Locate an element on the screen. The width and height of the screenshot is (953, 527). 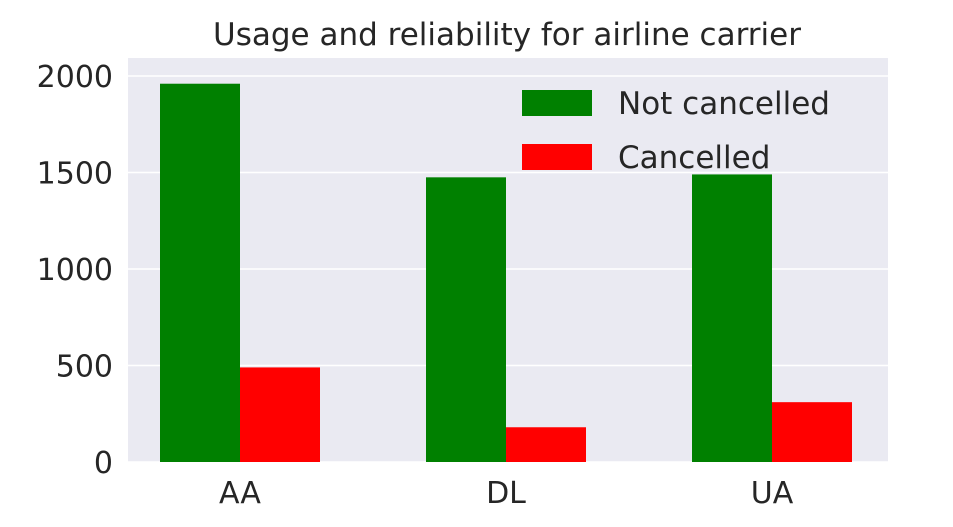
legend: Not cancelled Cancelled is located at coordinates (676, 131).